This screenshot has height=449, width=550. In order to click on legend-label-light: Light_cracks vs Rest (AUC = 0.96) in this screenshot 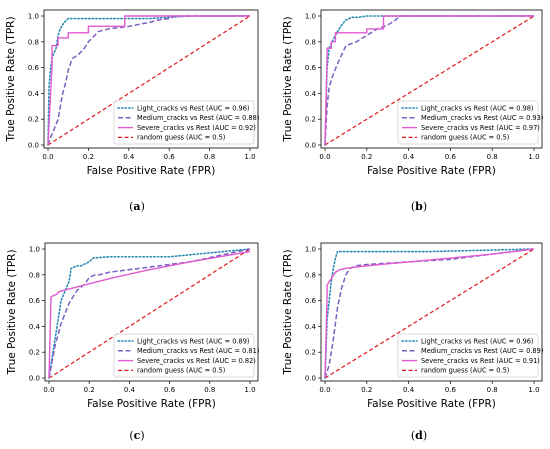, I will do `click(193, 108)`.